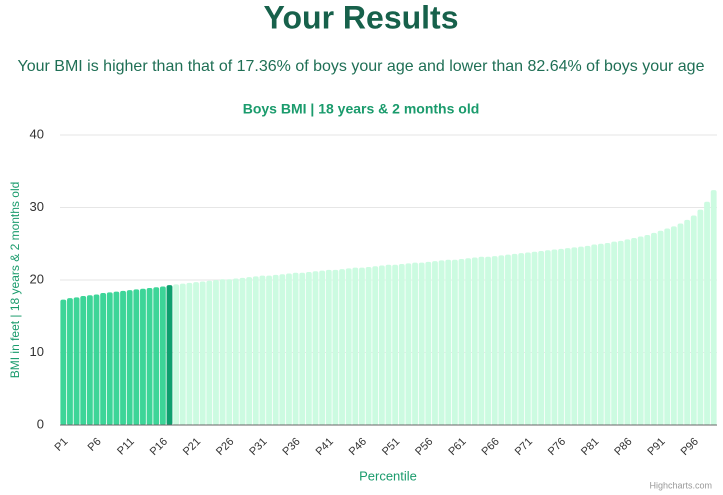 This screenshot has width=723, height=495. Describe the element at coordinates (358, 447) in the screenshot. I see `x-tick-label: P46` at that location.